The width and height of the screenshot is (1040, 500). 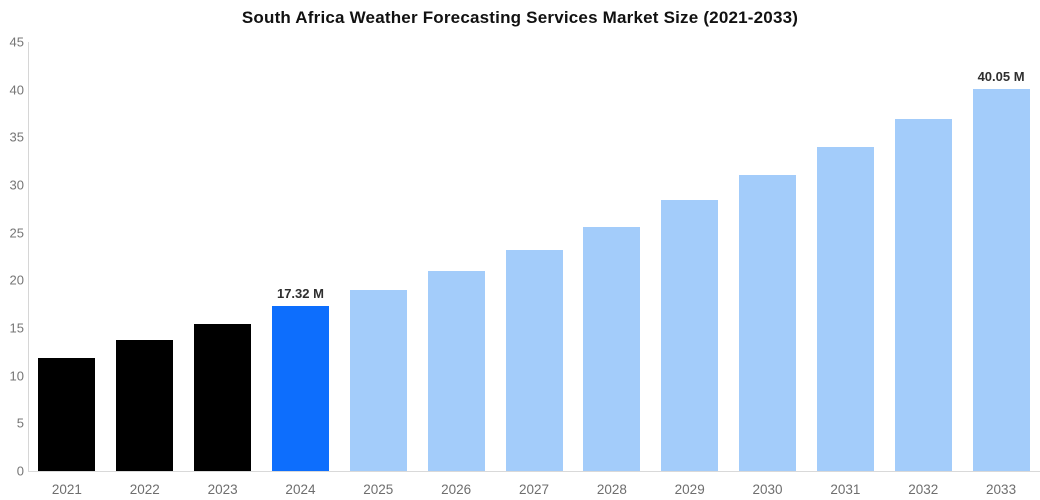 What do you see at coordinates (689, 489) in the screenshot?
I see `x-tick-label-2029: 2029` at bounding box center [689, 489].